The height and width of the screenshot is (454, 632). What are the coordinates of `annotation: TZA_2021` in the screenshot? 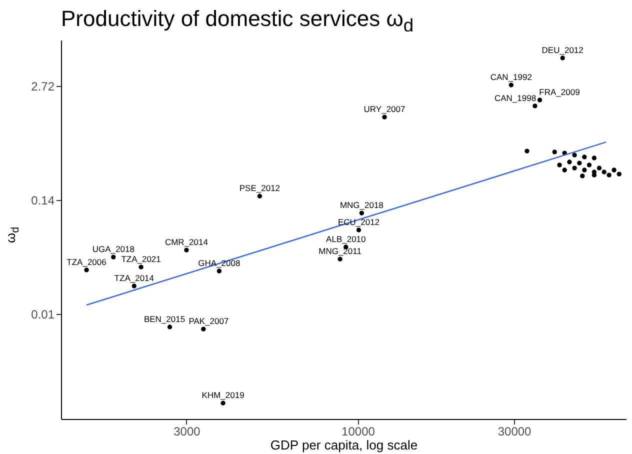 It's located at (141, 259).